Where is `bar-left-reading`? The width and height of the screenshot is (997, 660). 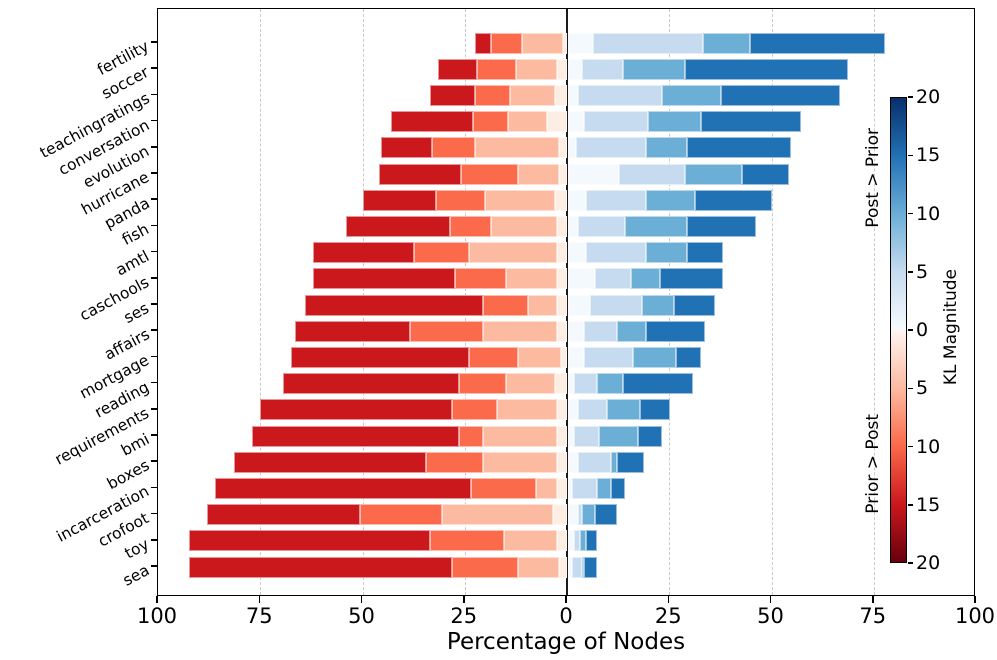 bar-left-reading is located at coordinates (424, 384).